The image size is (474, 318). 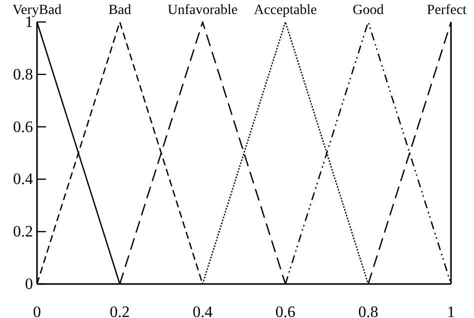 What do you see at coordinates (120, 311) in the screenshot?
I see `x-tick-label: 0.2` at bounding box center [120, 311].